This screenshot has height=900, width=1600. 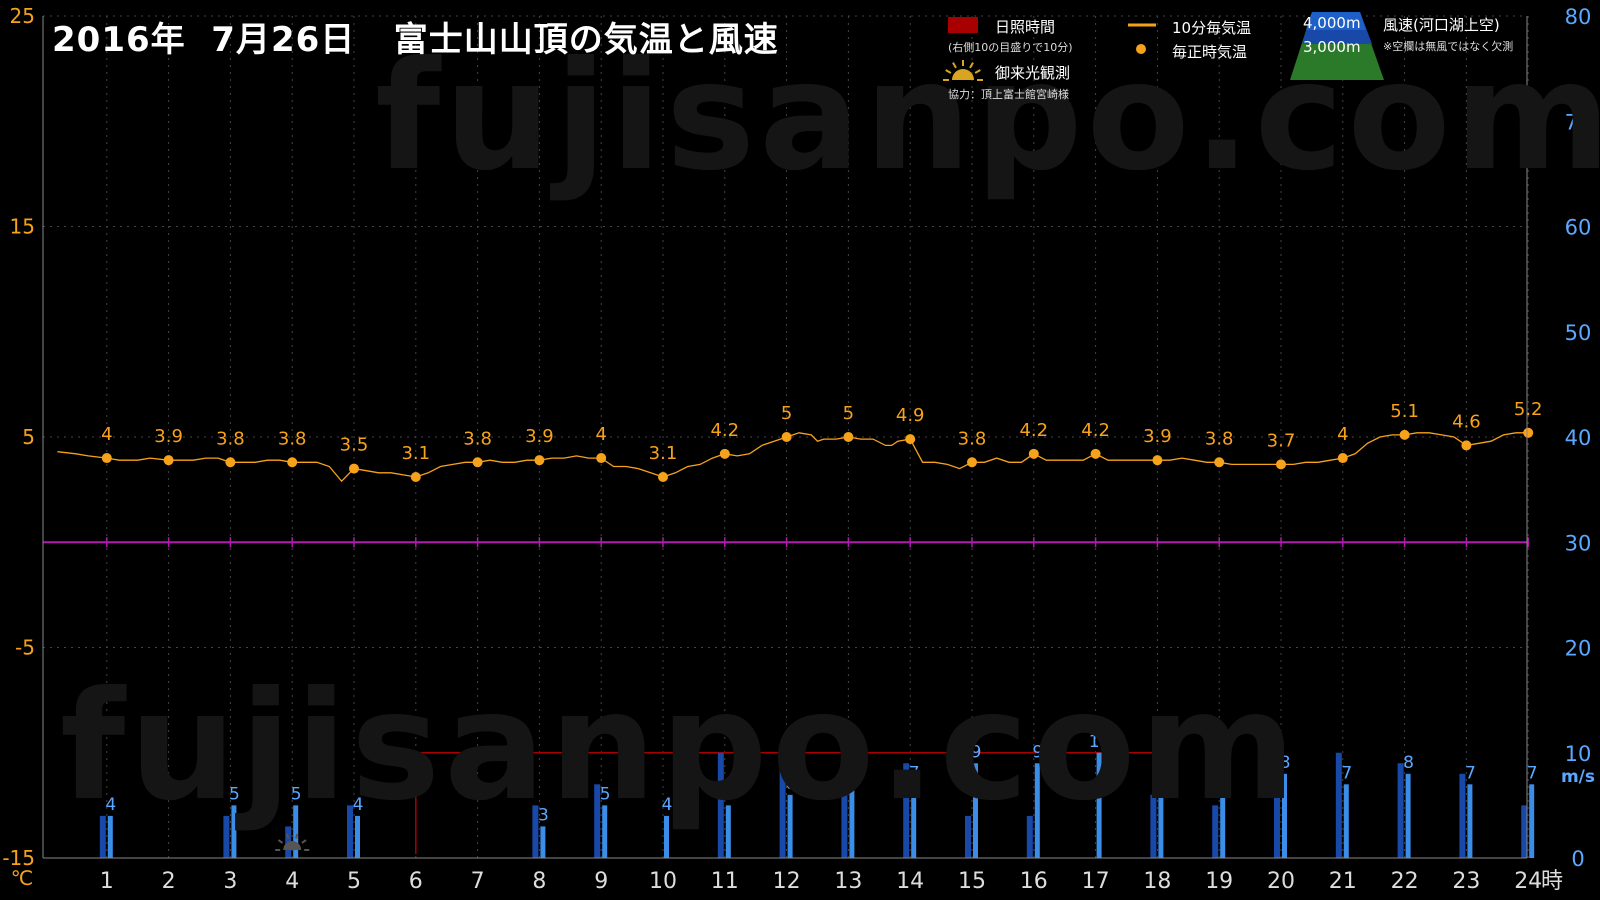 What do you see at coordinates (1578, 333) in the screenshot?
I see `right-tick-label: 50` at bounding box center [1578, 333].